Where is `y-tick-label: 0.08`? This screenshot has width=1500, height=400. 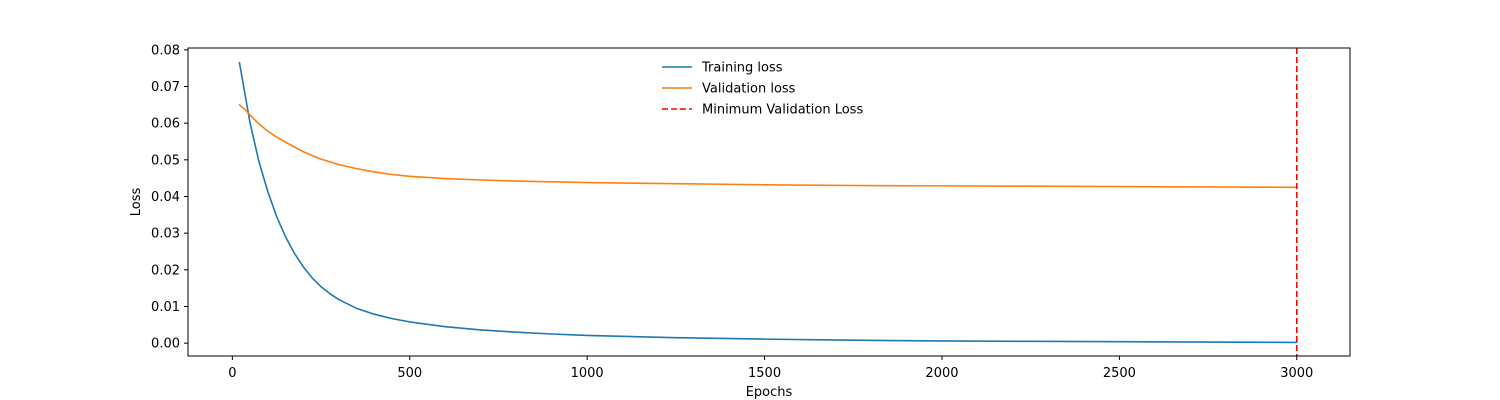 y-tick-label: 0.08 is located at coordinates (165, 50).